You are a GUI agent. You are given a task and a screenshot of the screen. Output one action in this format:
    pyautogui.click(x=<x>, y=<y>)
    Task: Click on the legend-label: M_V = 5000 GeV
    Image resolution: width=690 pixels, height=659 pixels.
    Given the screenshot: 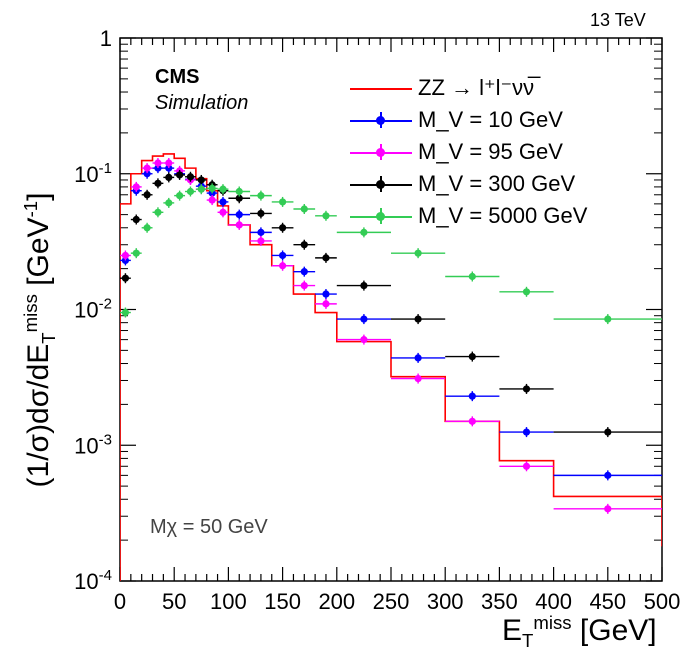 What is the action you would take?
    pyautogui.click(x=503, y=215)
    